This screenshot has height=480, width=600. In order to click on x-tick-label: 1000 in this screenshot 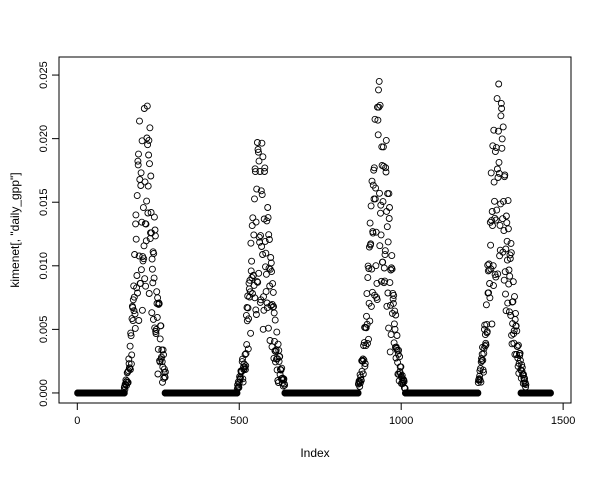, I will do `click(401, 421)`.